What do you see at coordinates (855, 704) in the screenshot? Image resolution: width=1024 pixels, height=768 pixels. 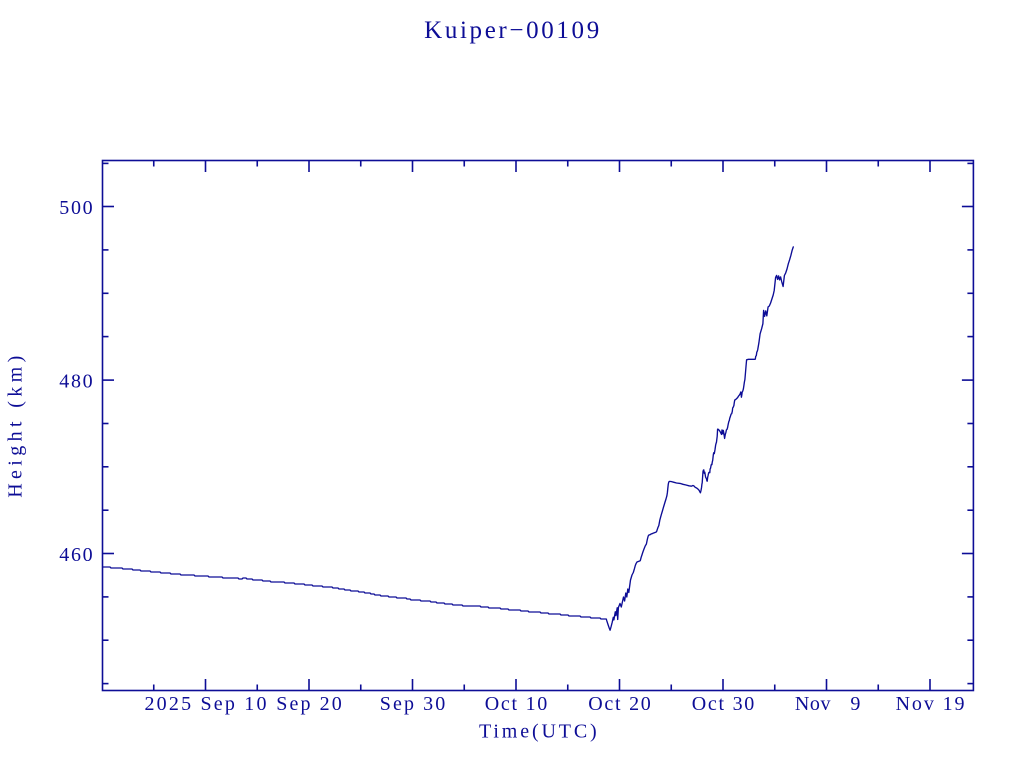 I see `svg-text: 9` at bounding box center [855, 704].